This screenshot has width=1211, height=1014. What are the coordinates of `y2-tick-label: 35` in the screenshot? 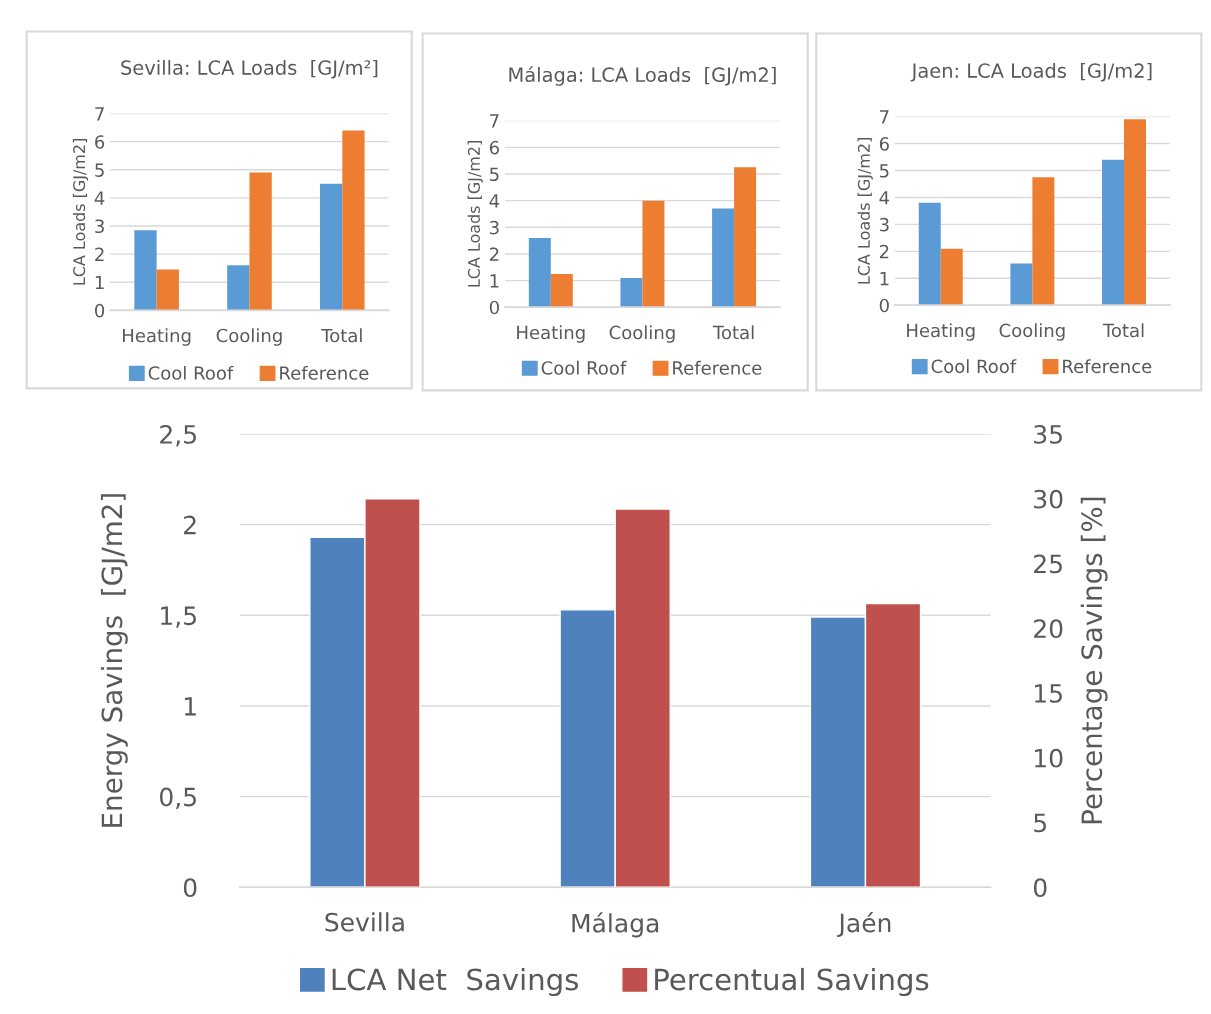 It's located at (1048, 434).